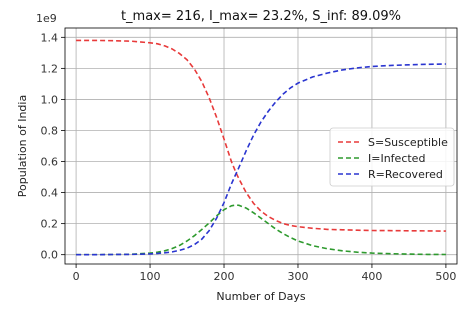 The width and height of the screenshot is (465, 329). I want to click on x-tick-label: 100, so click(150, 276).